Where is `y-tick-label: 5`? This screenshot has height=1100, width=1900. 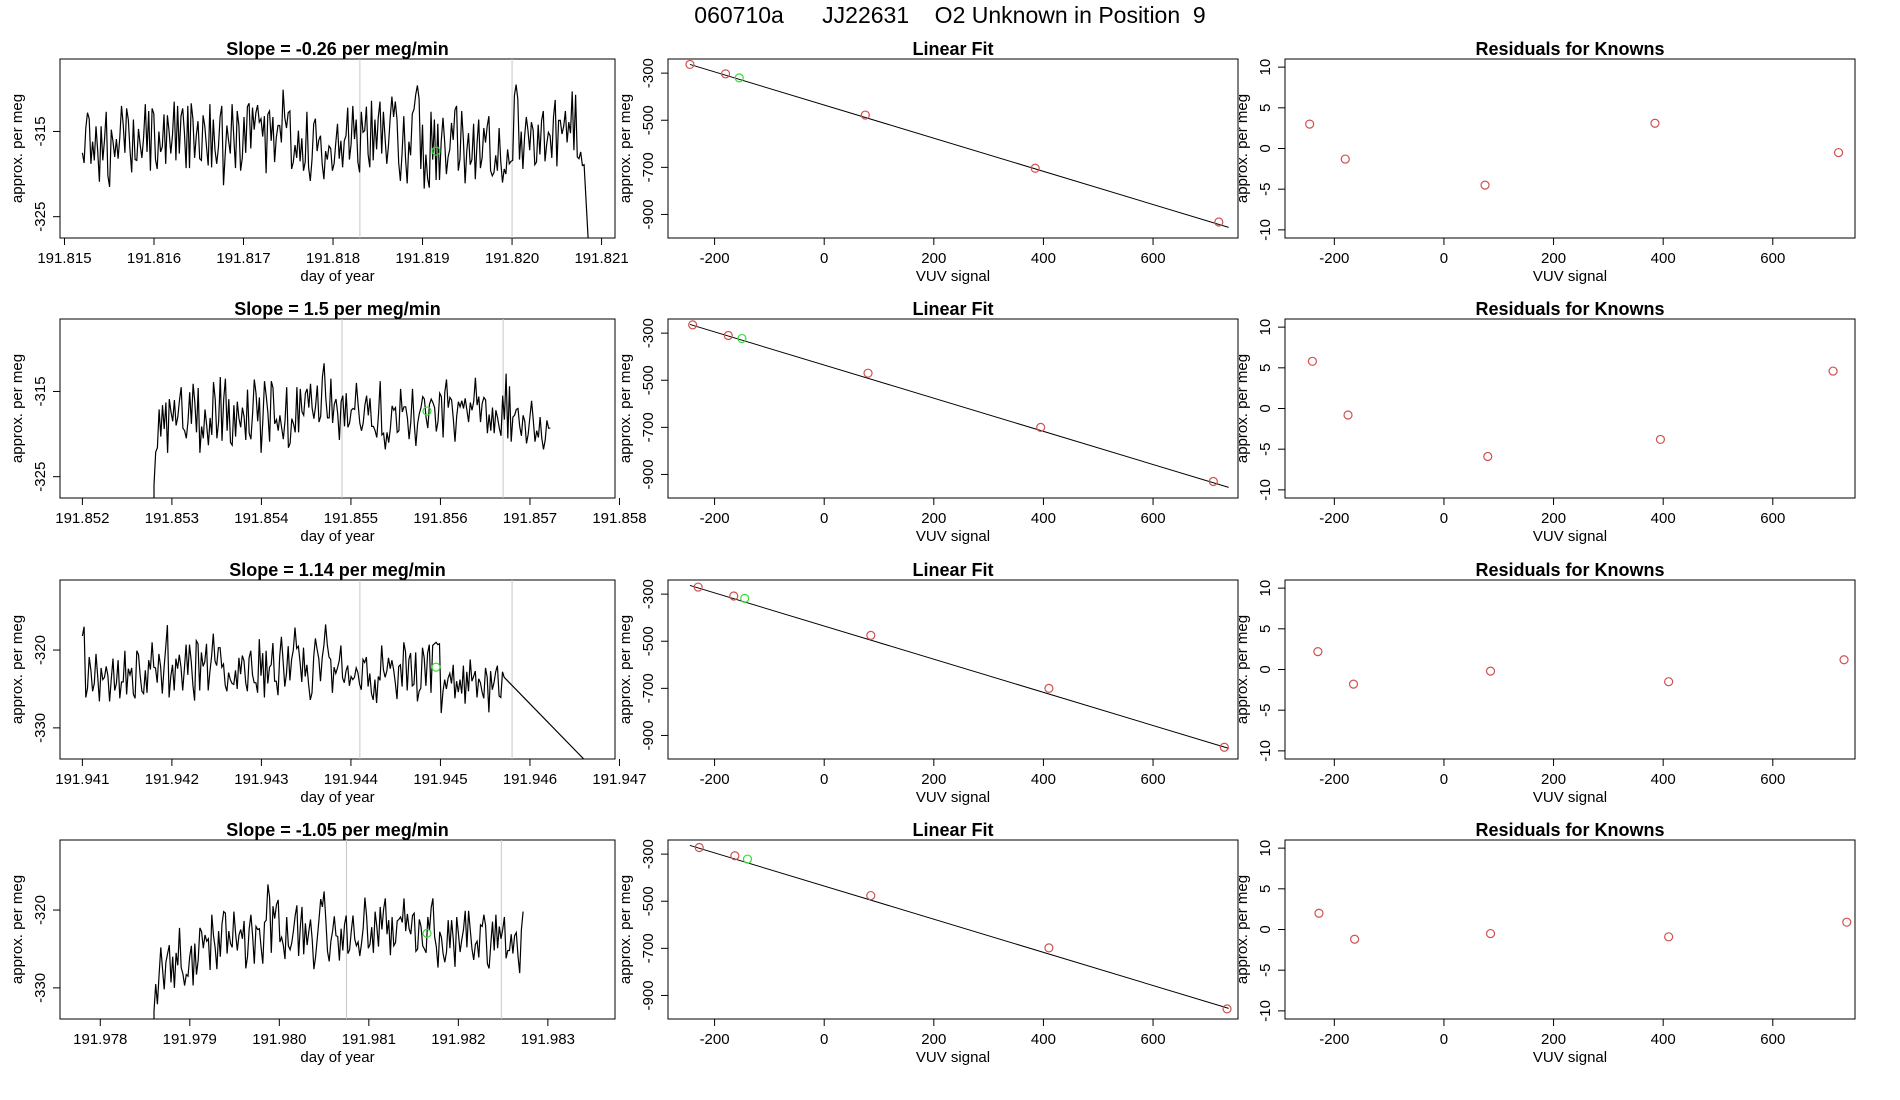
y-tick-label: 5 is located at coordinates (1265, 629).